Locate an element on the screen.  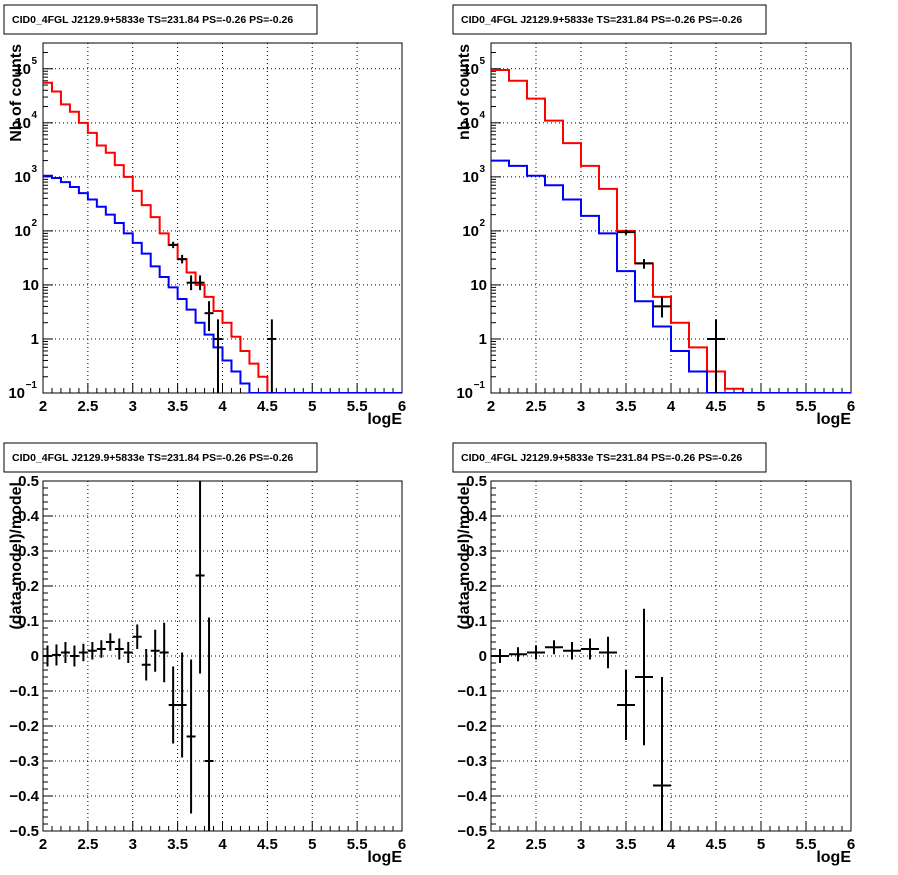
model-source-histogram is located at coordinates (671, 276).